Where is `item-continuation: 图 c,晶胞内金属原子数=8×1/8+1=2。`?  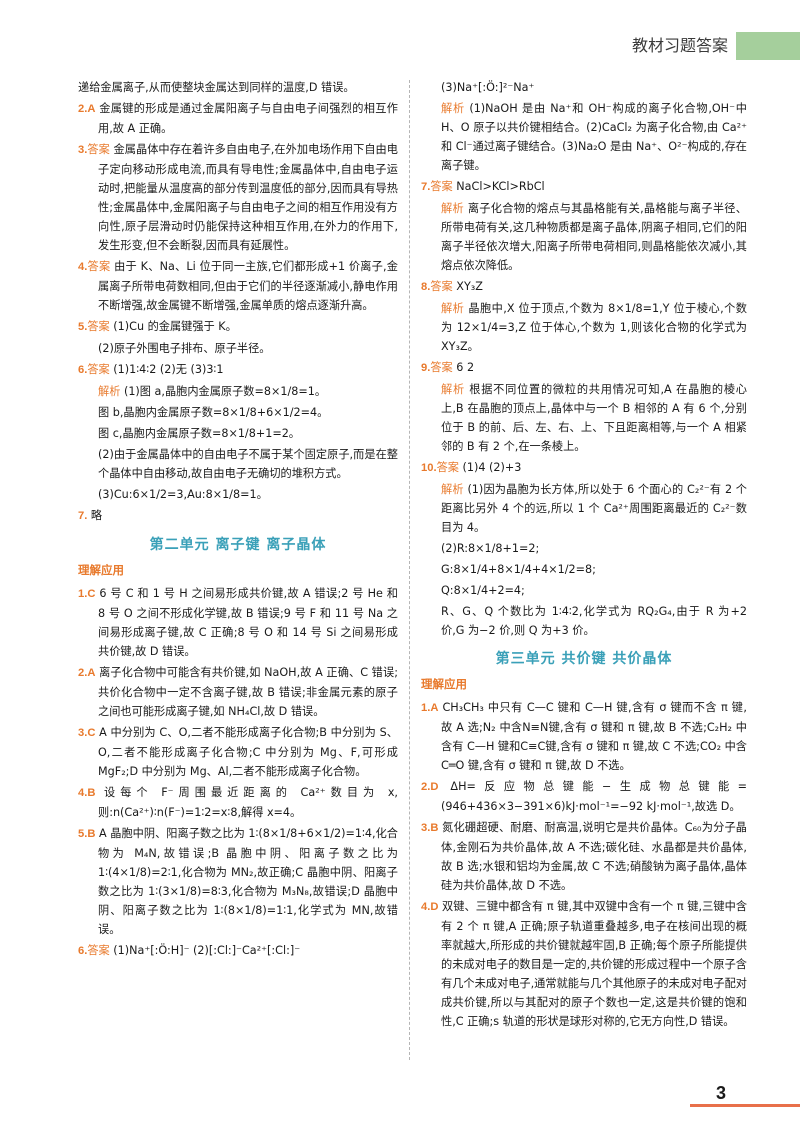 item-continuation: 图 c,晶胞内金属原子数=8×1/8+1=2。 is located at coordinates (199, 433).